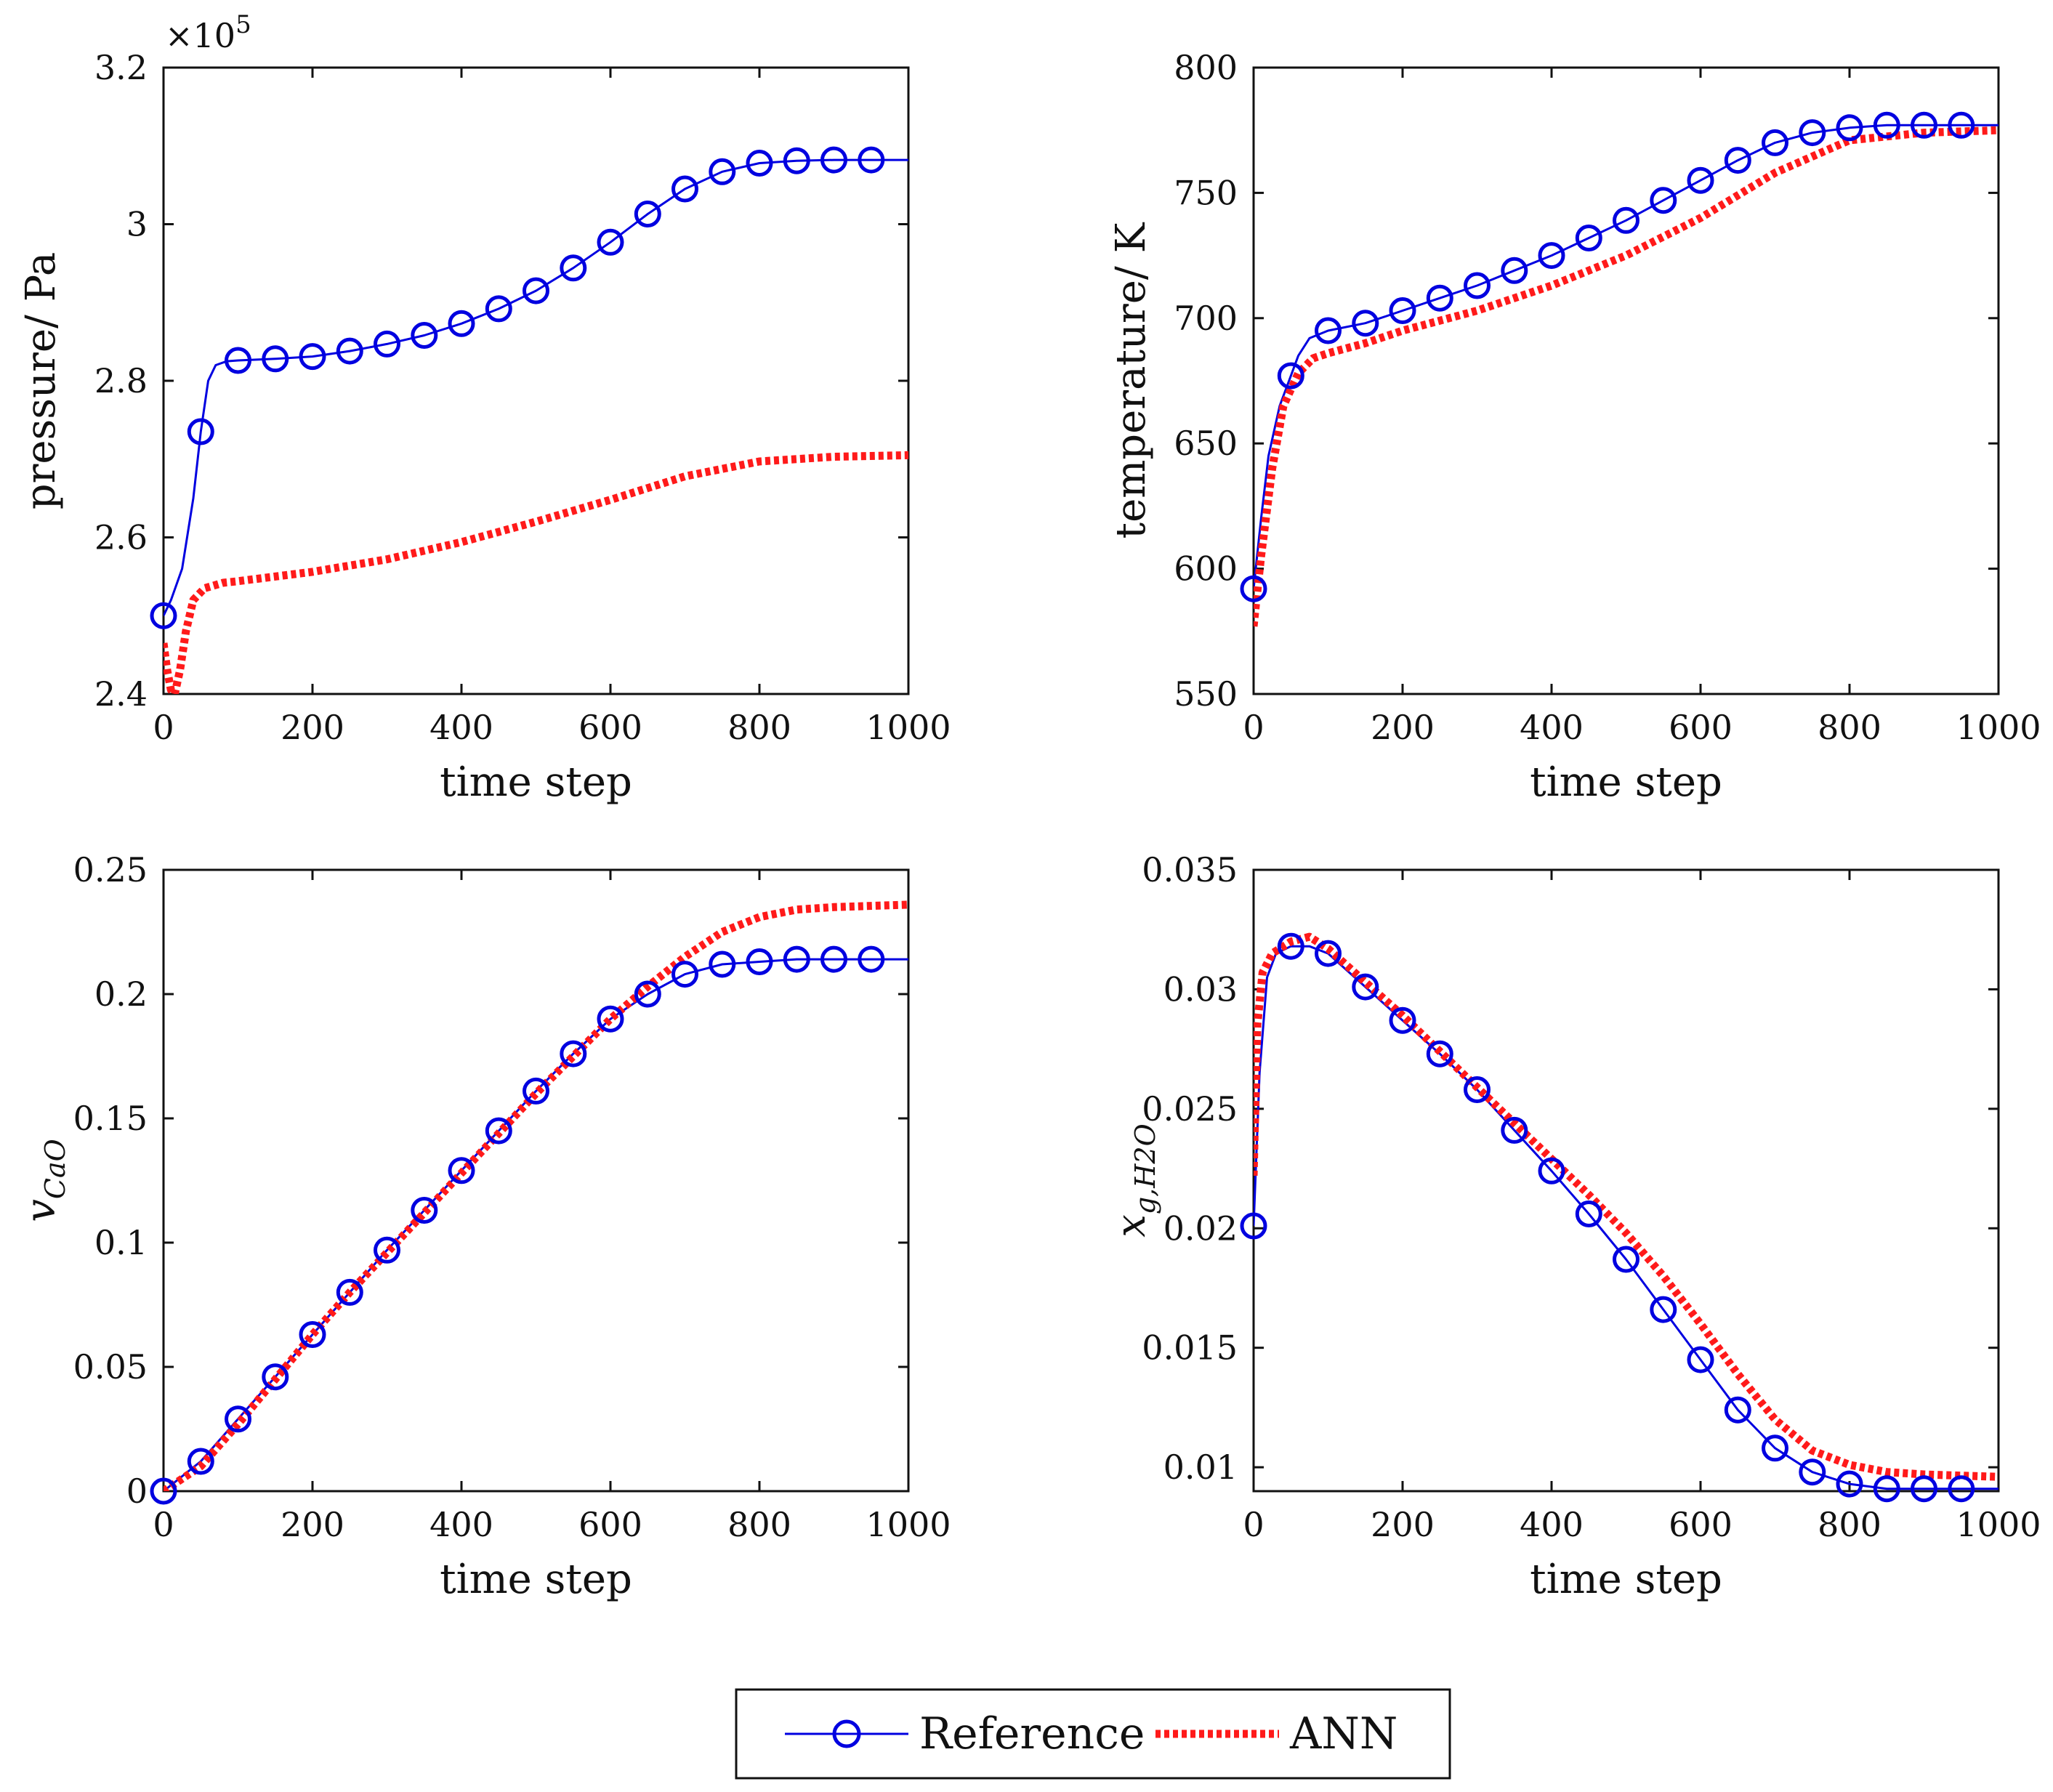  I want to click on legend-reference-label: Reference, so click(1032, 1733).